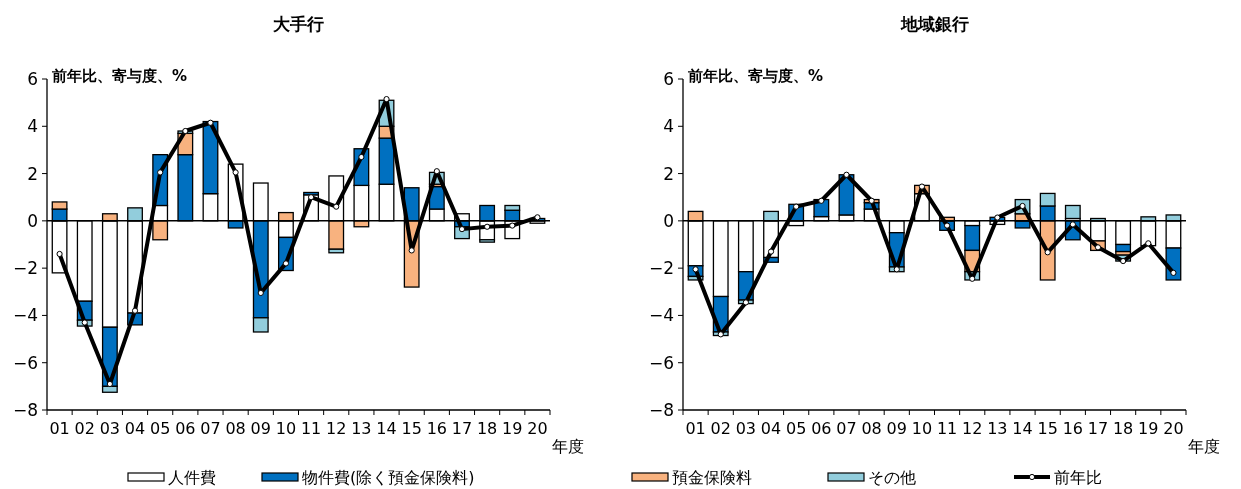  Describe the element at coordinates (298, 24) in the screenshot. I see `chart-title: 大手行` at that location.